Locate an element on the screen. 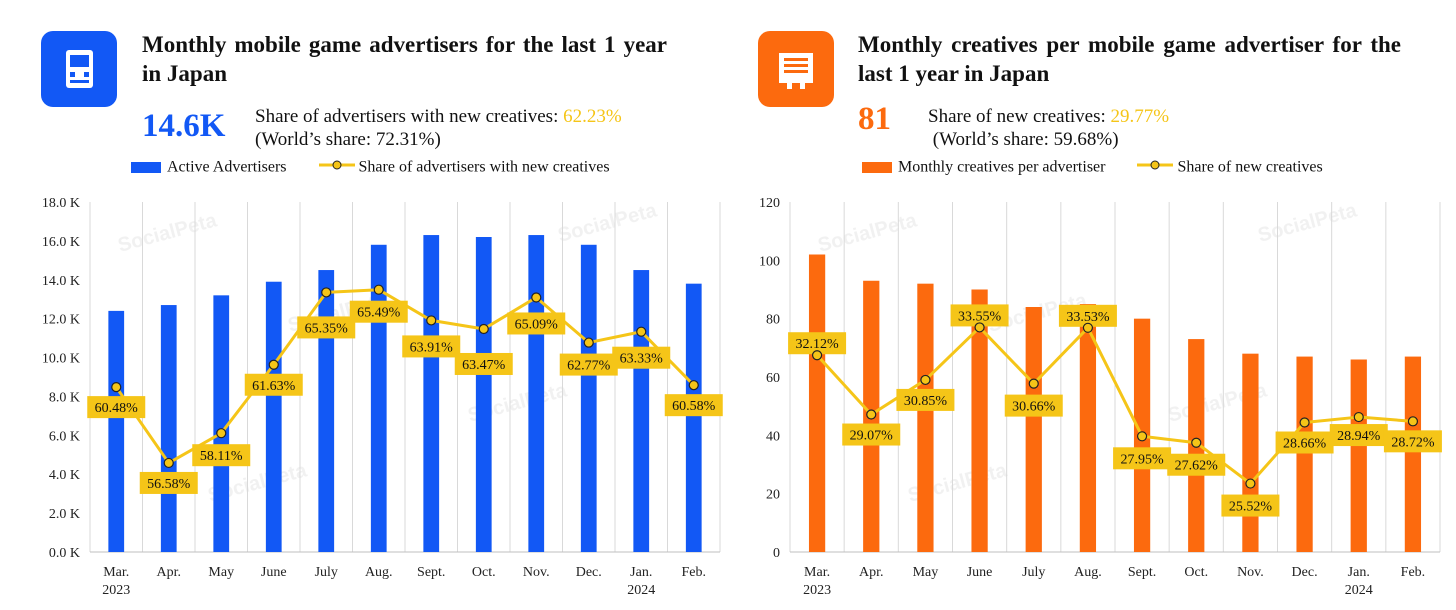 The height and width of the screenshot is (610, 1456). data-label: 33.53% is located at coordinates (1088, 317).